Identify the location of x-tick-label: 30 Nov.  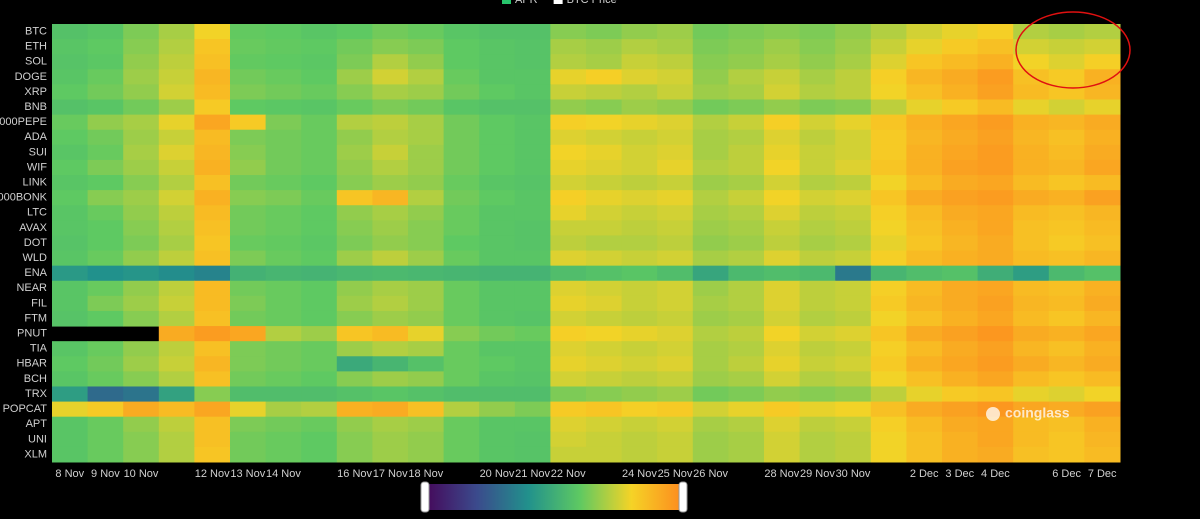
(853, 474).